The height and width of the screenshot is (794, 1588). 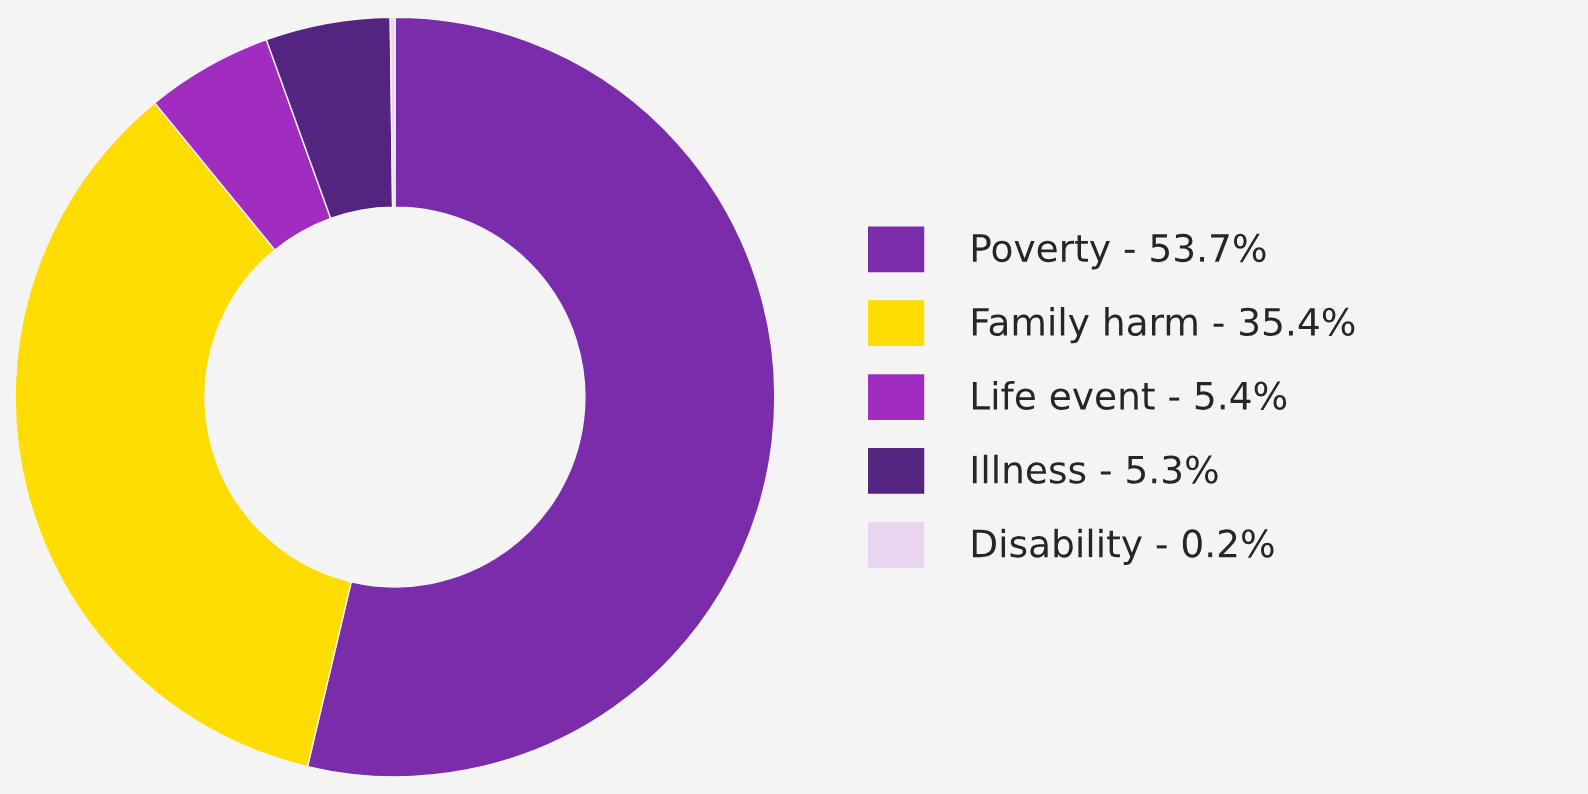 What do you see at coordinates (1119, 251) in the screenshot?
I see `legend-label: Poverty - 53.7%` at bounding box center [1119, 251].